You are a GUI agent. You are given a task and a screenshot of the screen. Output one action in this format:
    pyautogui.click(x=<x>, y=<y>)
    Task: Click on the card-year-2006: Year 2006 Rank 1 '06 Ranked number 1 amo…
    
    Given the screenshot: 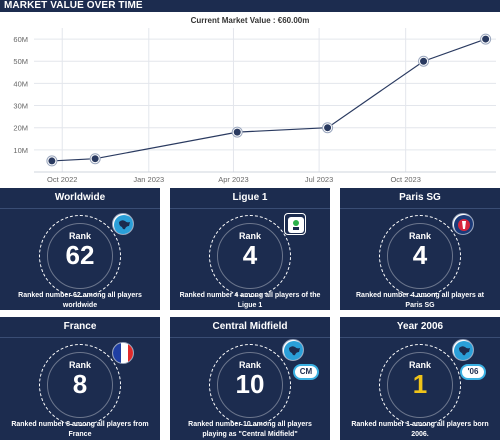 What is the action you would take?
    pyautogui.click(x=420, y=378)
    